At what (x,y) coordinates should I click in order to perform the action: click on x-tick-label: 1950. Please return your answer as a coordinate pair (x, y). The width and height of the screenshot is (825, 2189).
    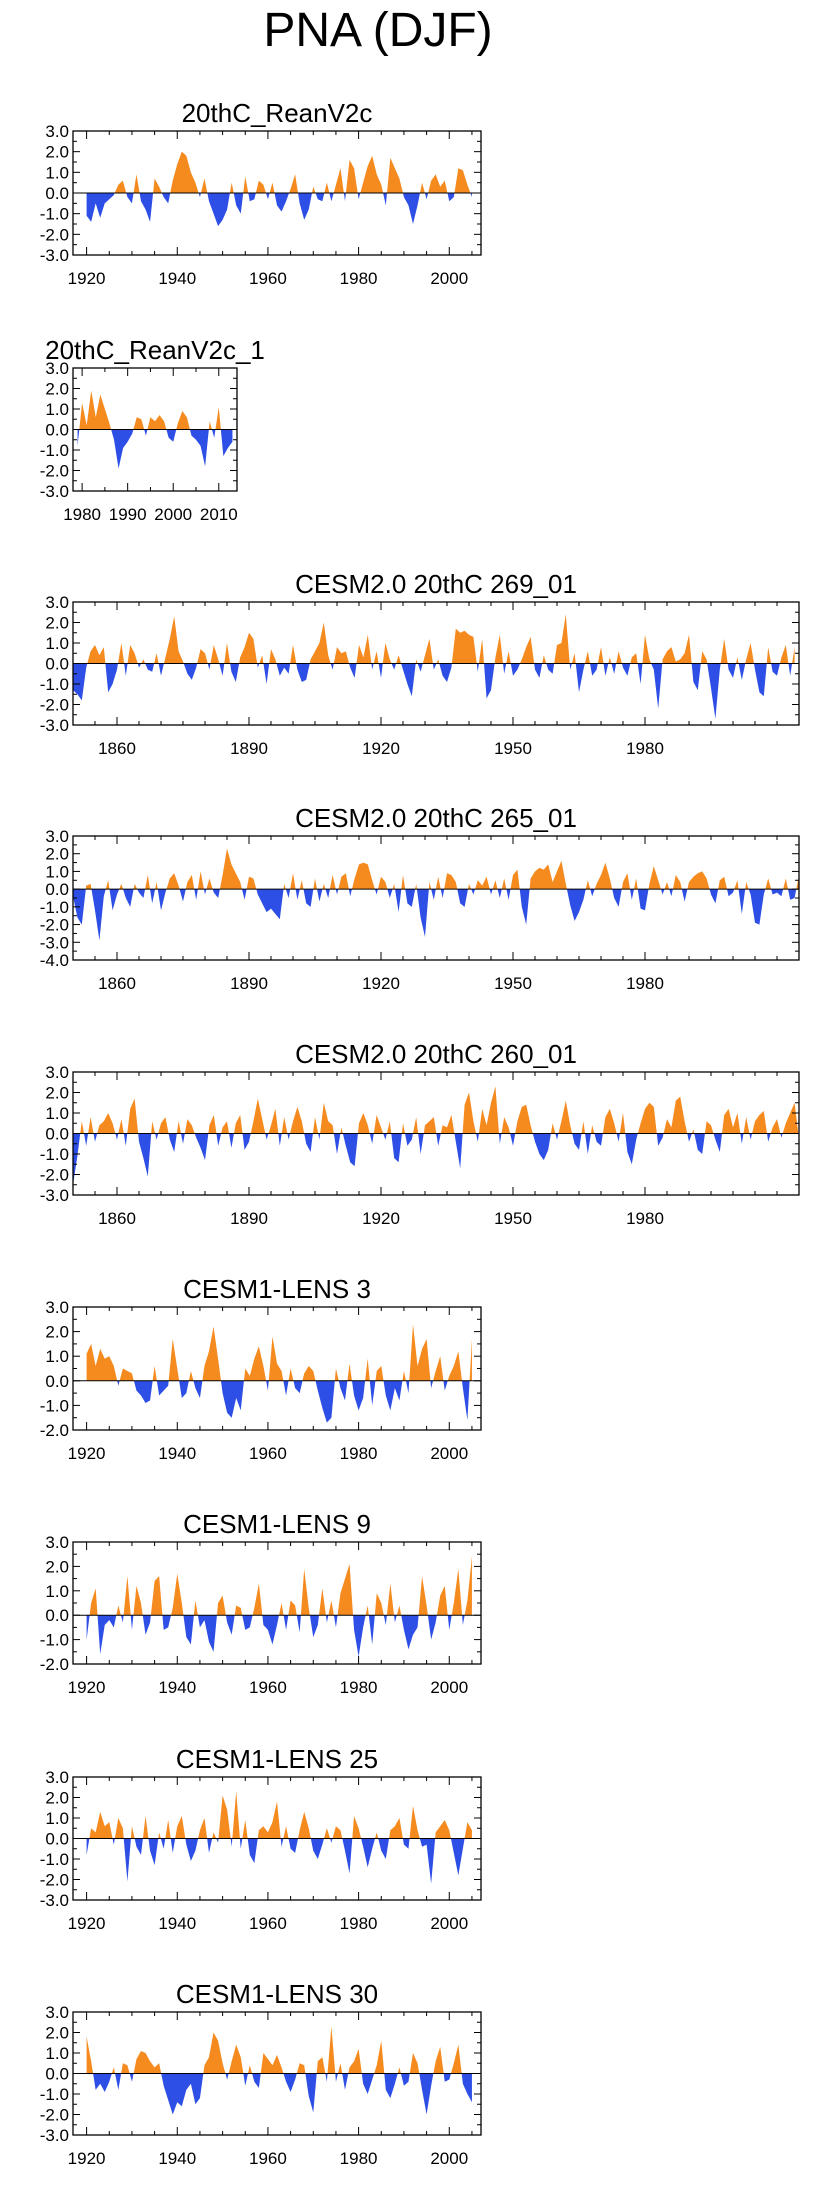
    Looking at the image, I should click on (513, 1218).